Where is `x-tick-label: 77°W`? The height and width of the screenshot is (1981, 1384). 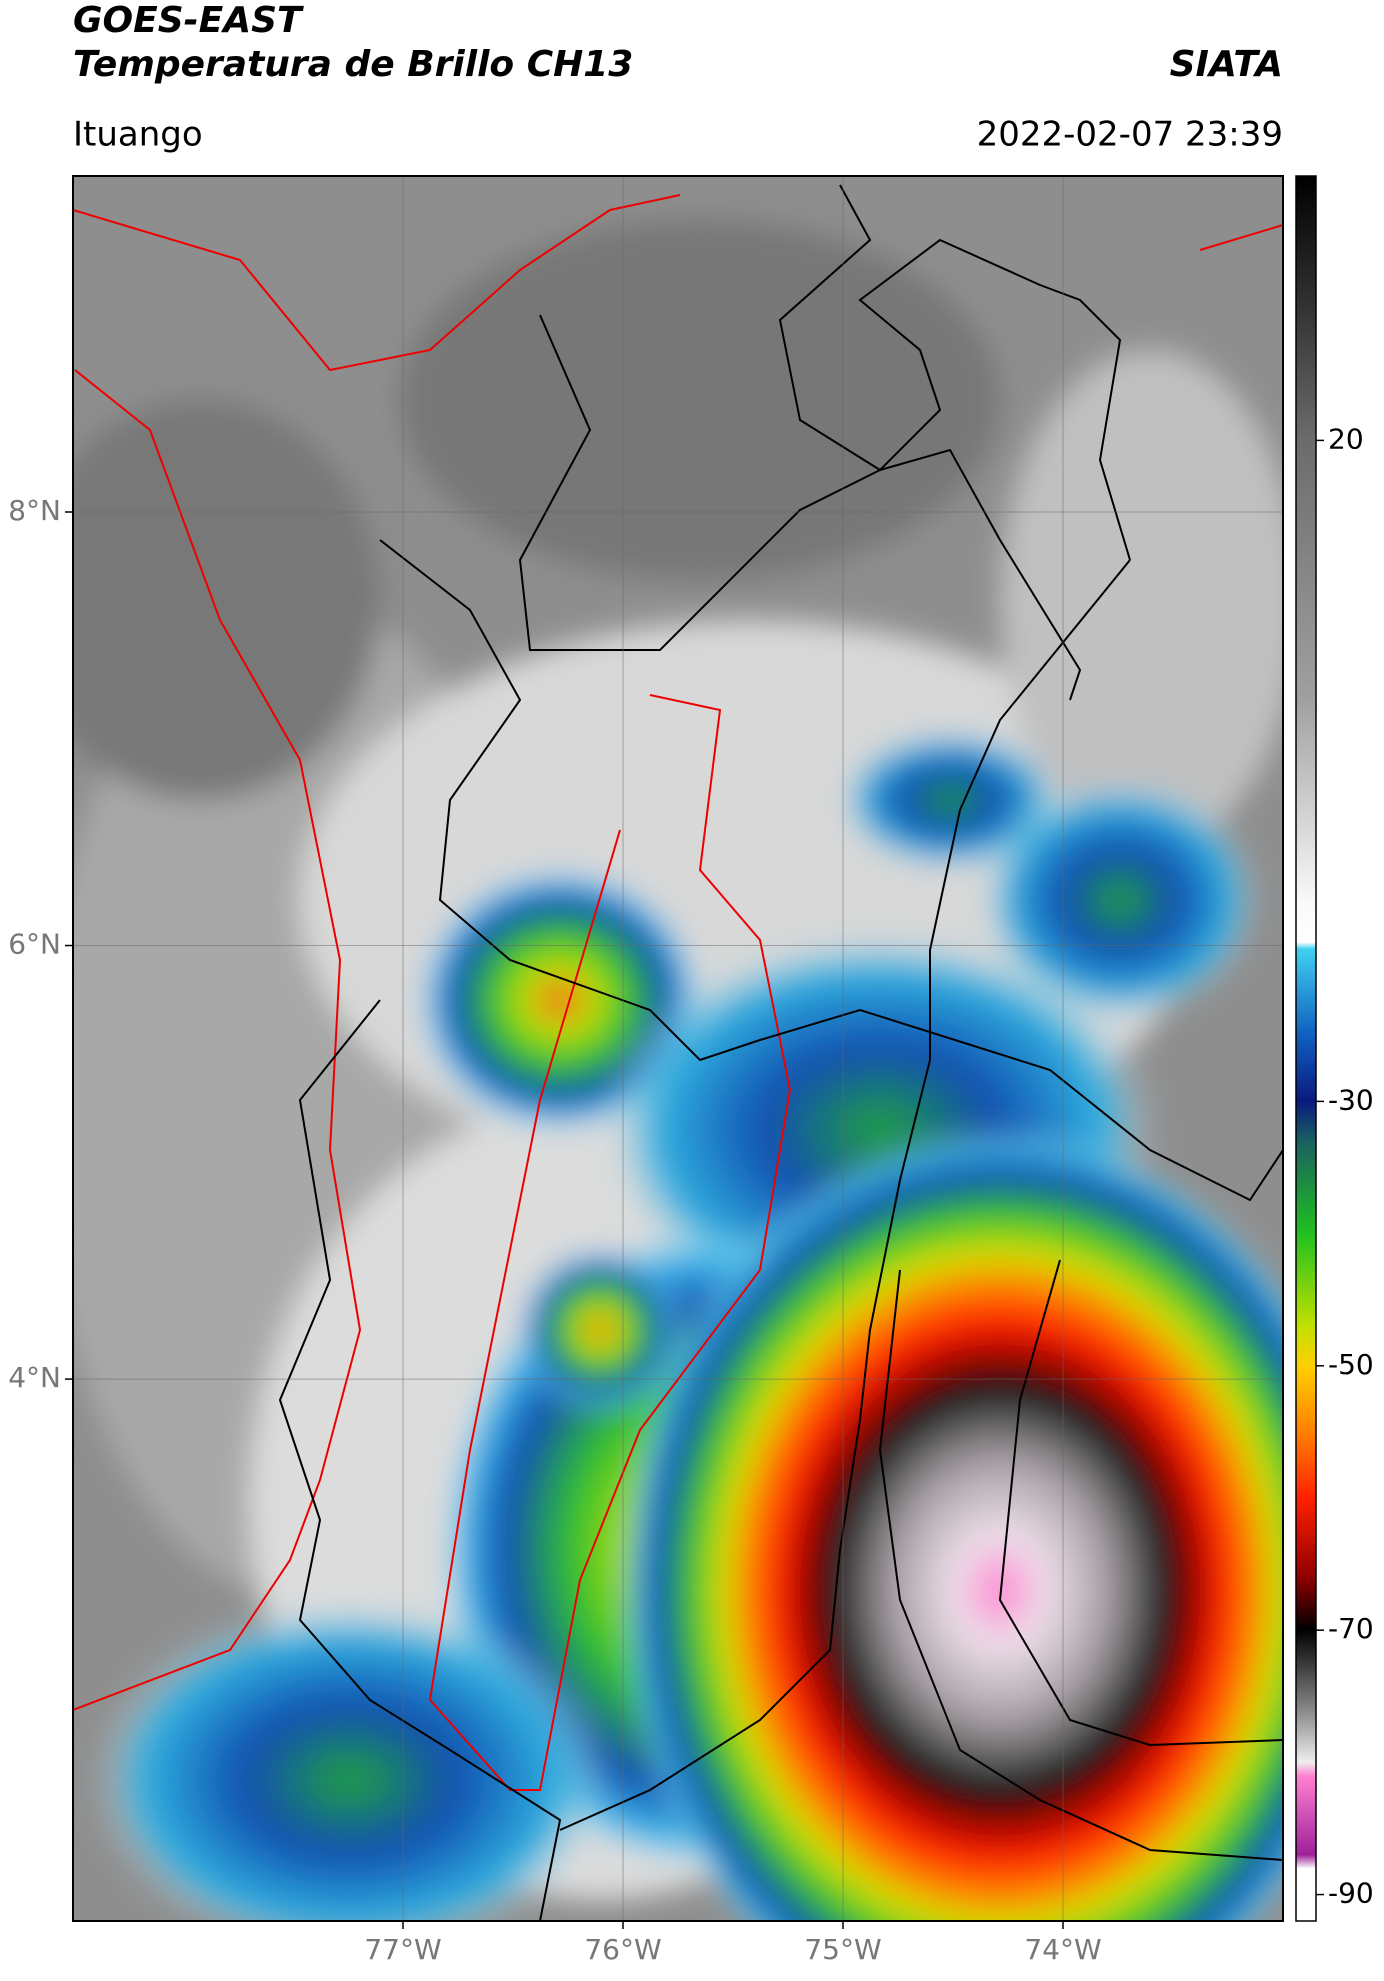
x-tick-label: 77°W is located at coordinates (402, 1949).